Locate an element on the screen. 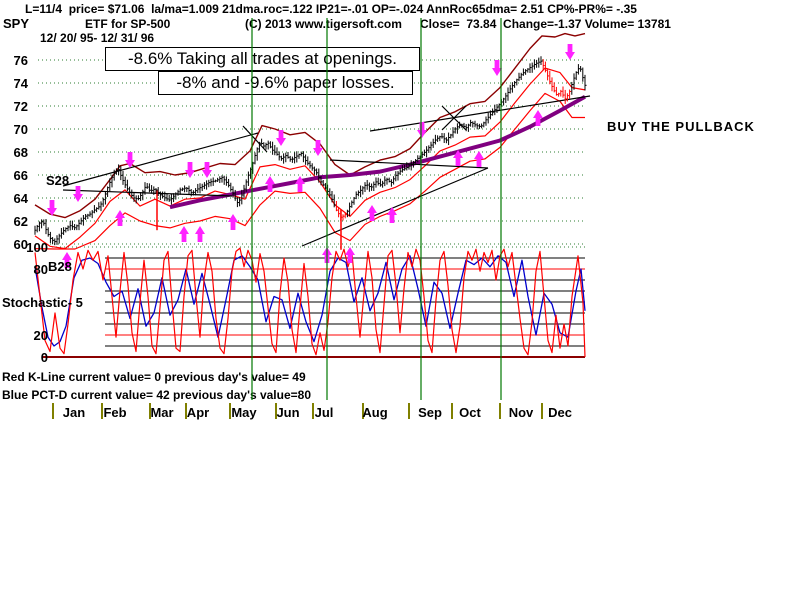 This screenshot has height=600, width=800. price-axis-label: 68 is located at coordinates (20, 152).